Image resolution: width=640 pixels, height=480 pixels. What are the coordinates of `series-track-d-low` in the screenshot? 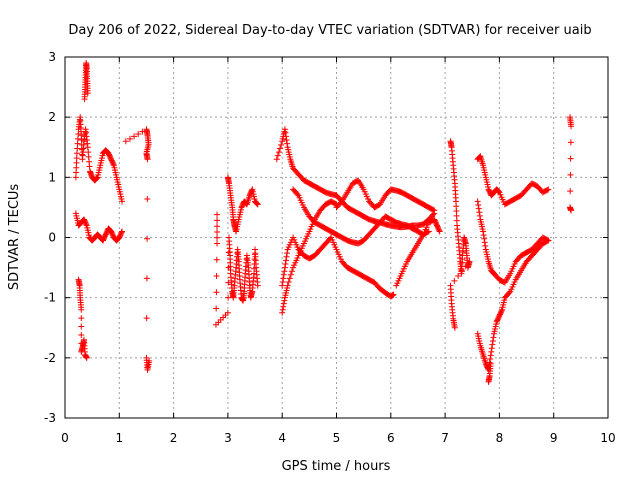 It's located at (338, 267).